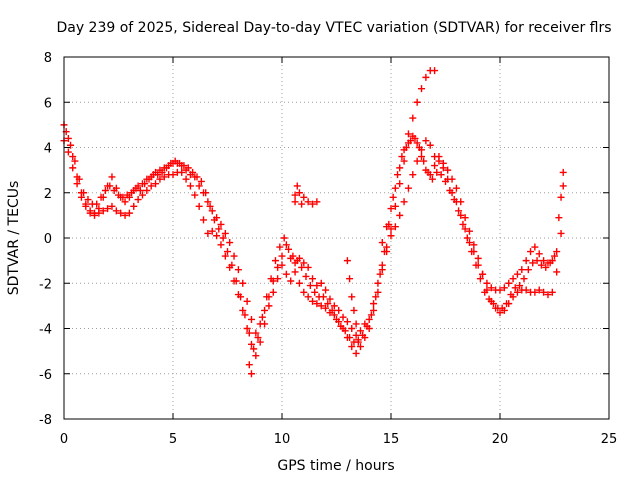  What do you see at coordinates (48, 239) in the screenshot?
I see `y-tick-label: 0` at bounding box center [48, 239].